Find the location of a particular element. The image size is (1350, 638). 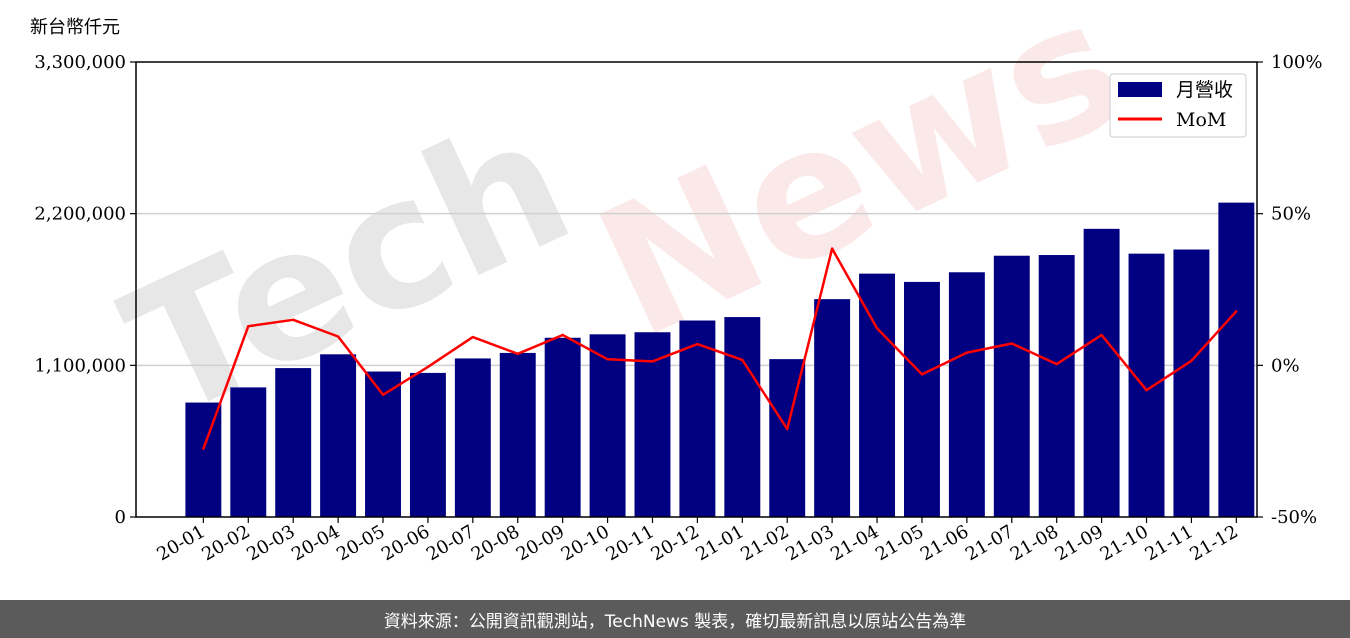

x-tick-label: 20-09 is located at coordinates (540, 543).